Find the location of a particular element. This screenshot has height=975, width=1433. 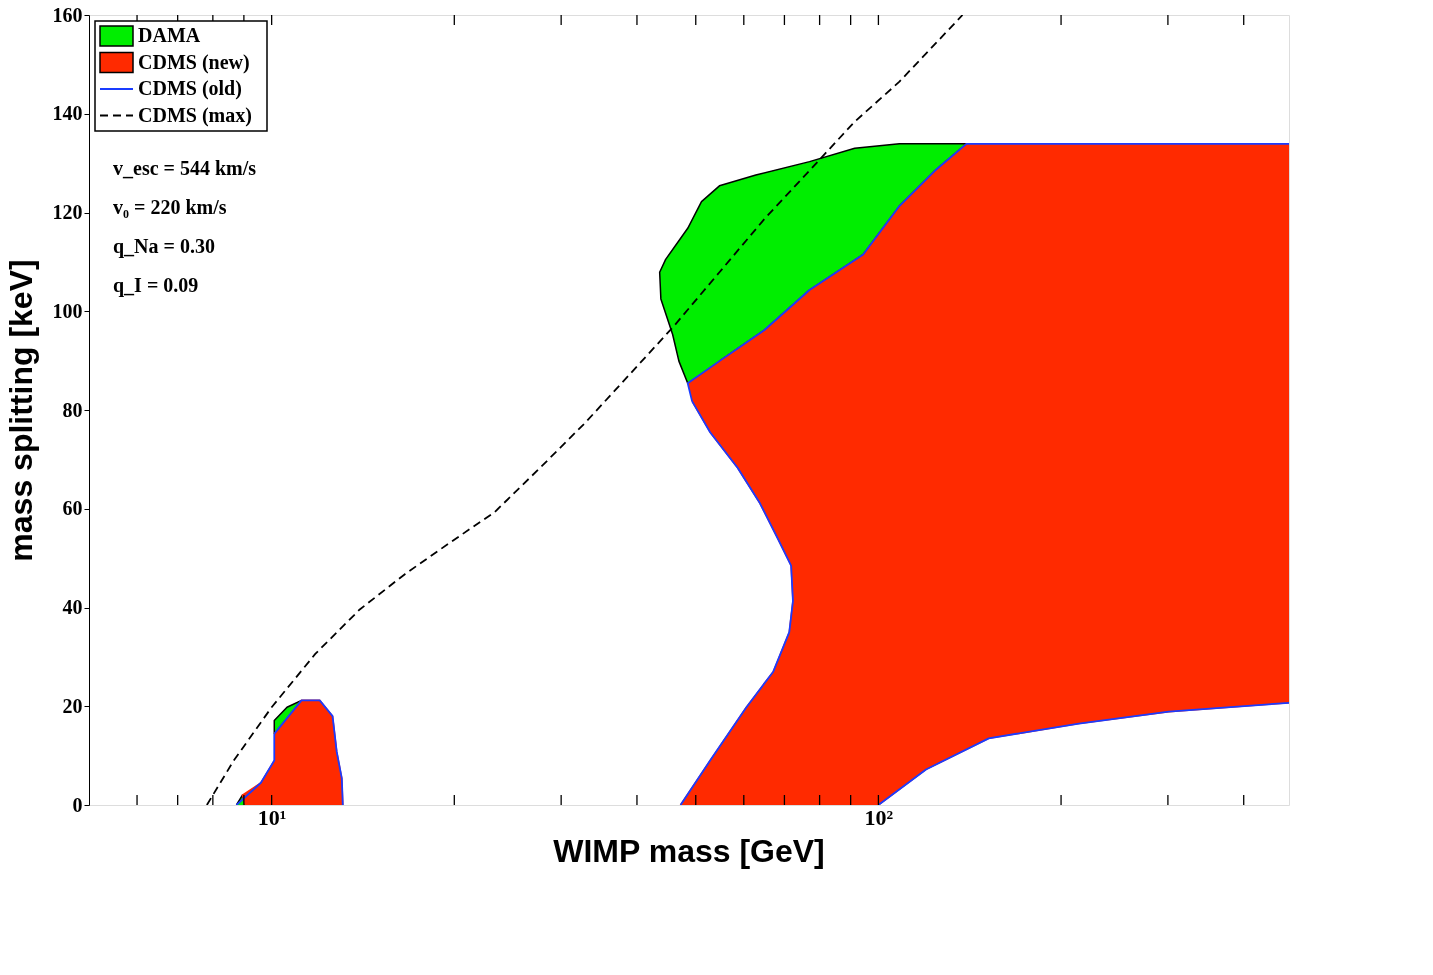

y-tick-label: 0 is located at coordinates (77, 804).